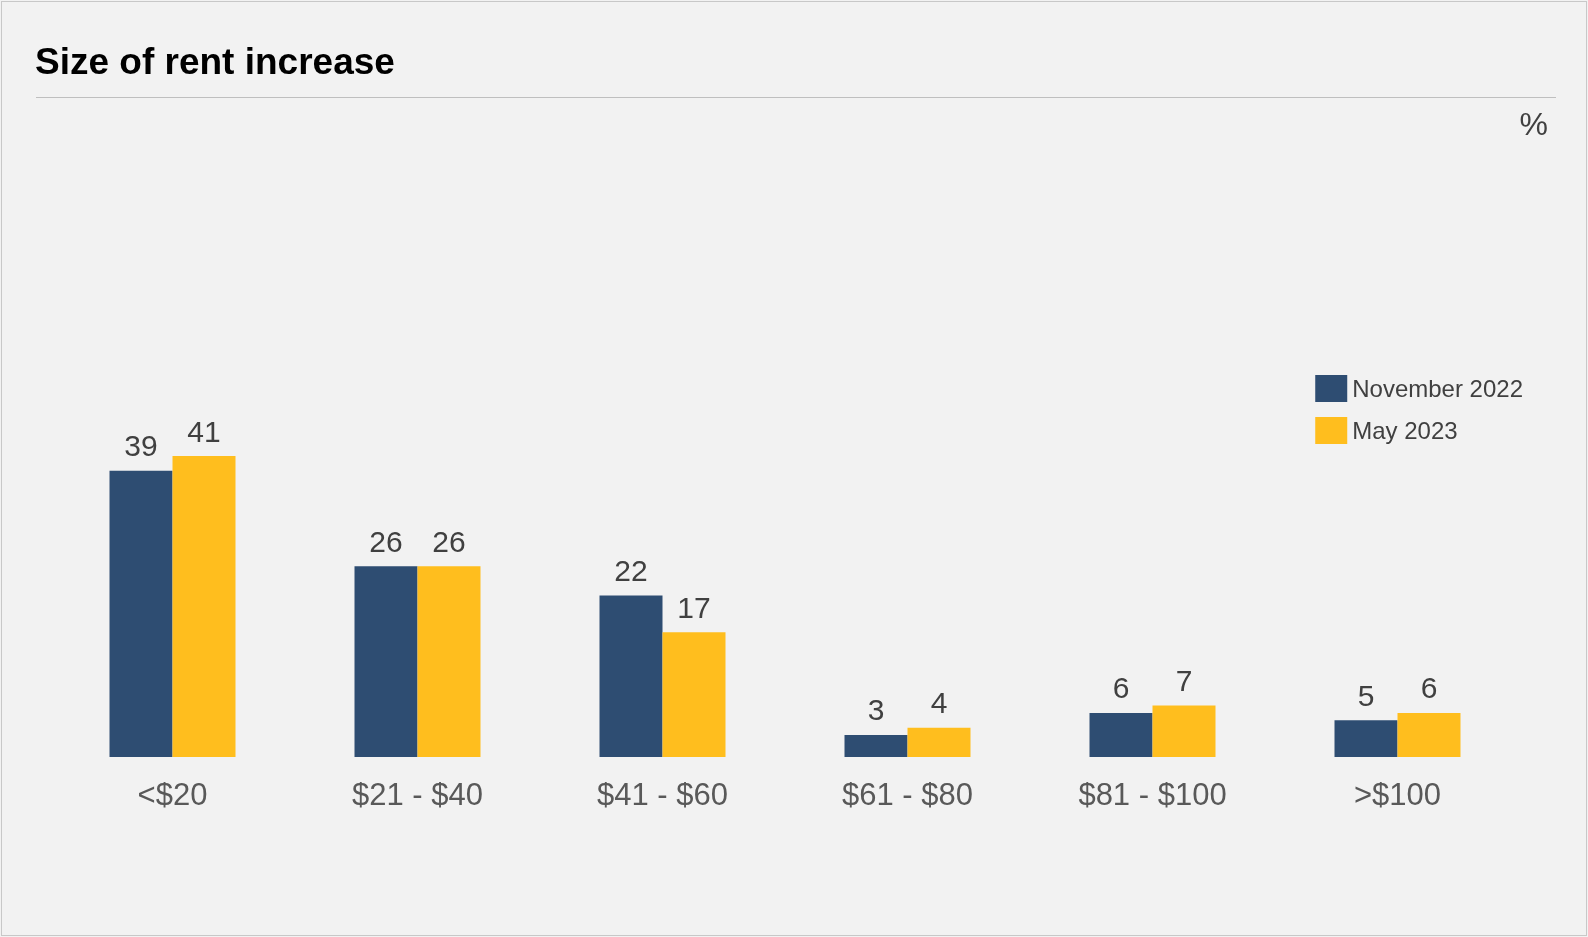 Image resolution: width=1588 pixels, height=937 pixels. What do you see at coordinates (694, 607) in the screenshot?
I see `data-label: 17` at bounding box center [694, 607].